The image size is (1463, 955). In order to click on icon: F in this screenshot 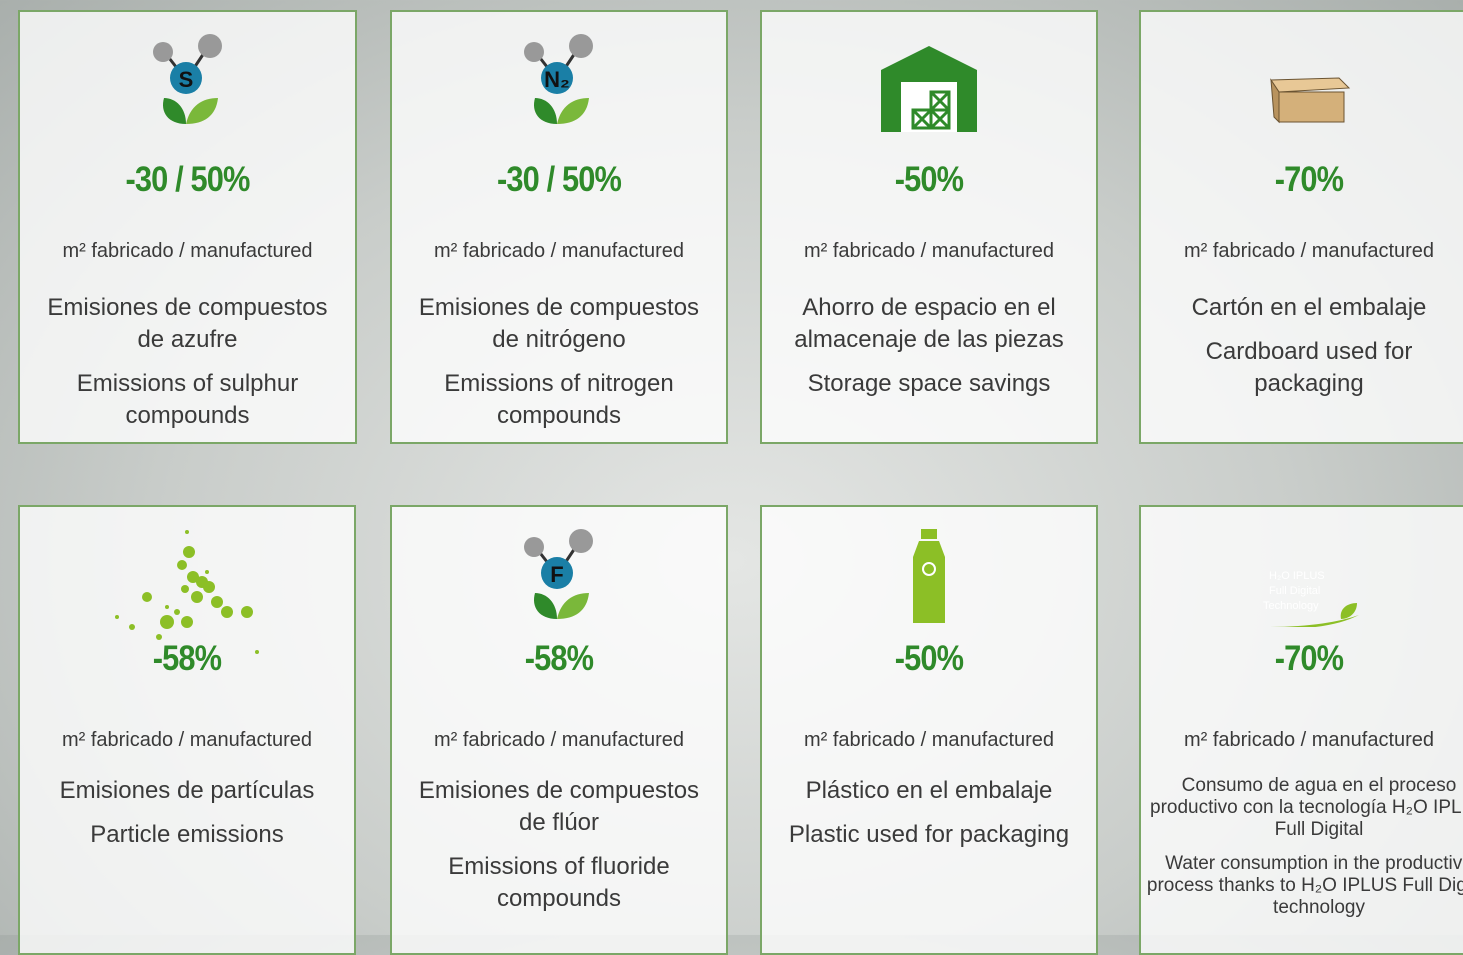, I will do `click(559, 582)`.